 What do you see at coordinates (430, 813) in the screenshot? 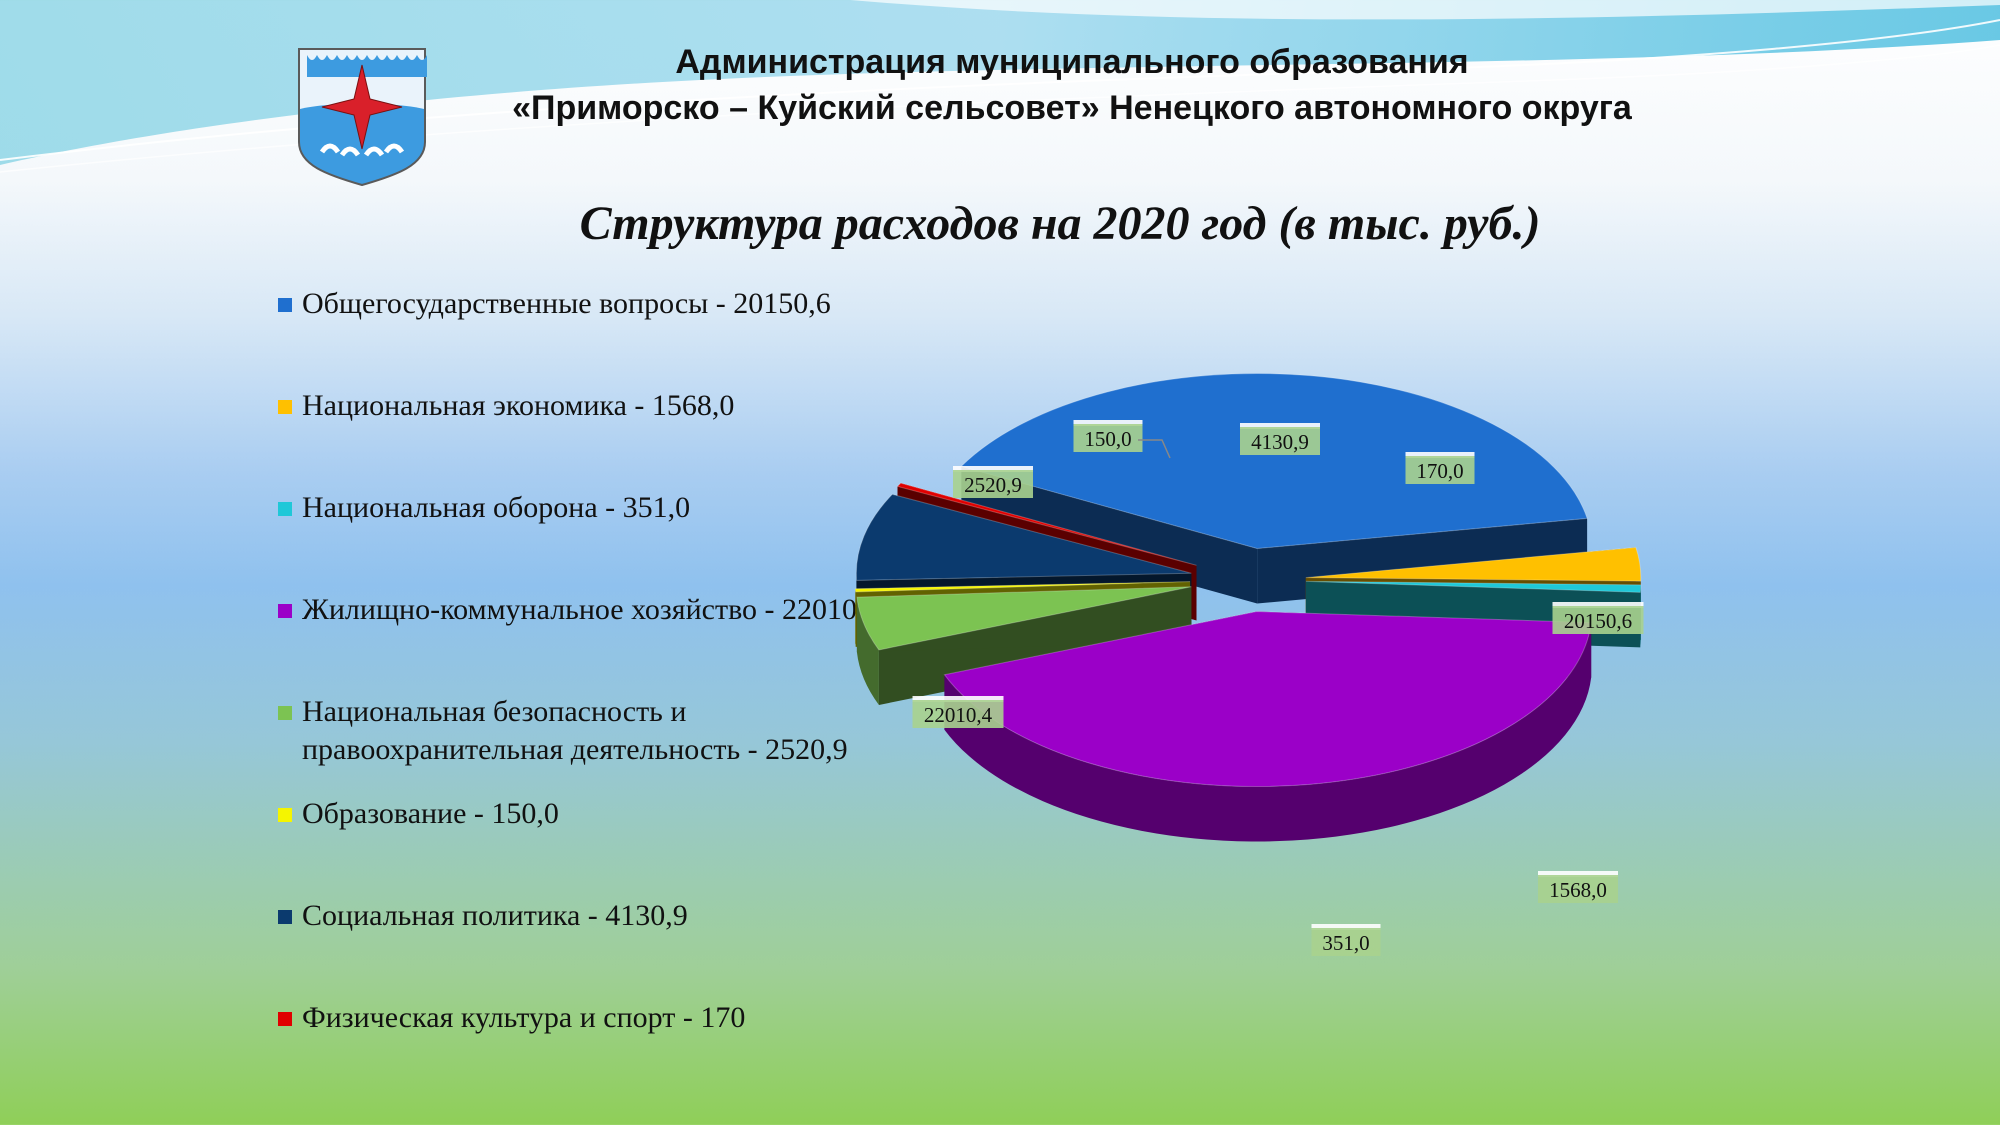
I see `legend-label: Образование - 150,0` at bounding box center [430, 813].